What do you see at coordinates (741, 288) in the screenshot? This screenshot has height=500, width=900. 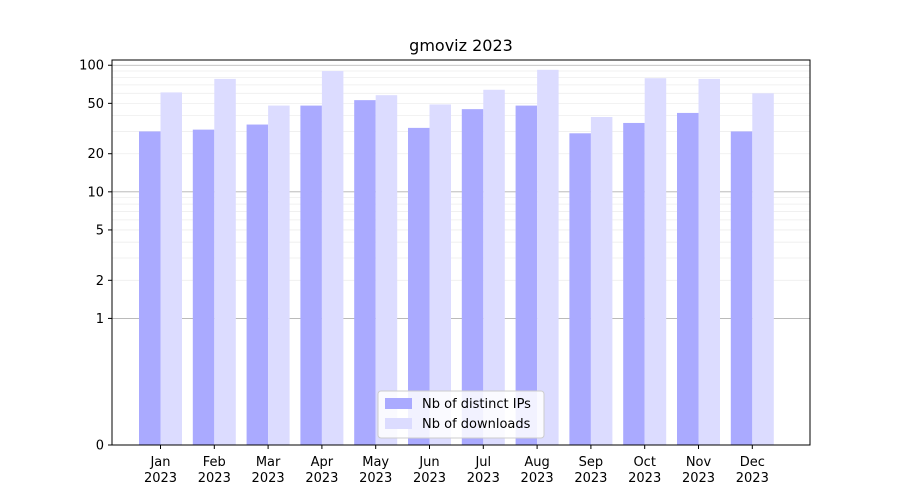 I see `bar-distinct-ips-dec` at bounding box center [741, 288].